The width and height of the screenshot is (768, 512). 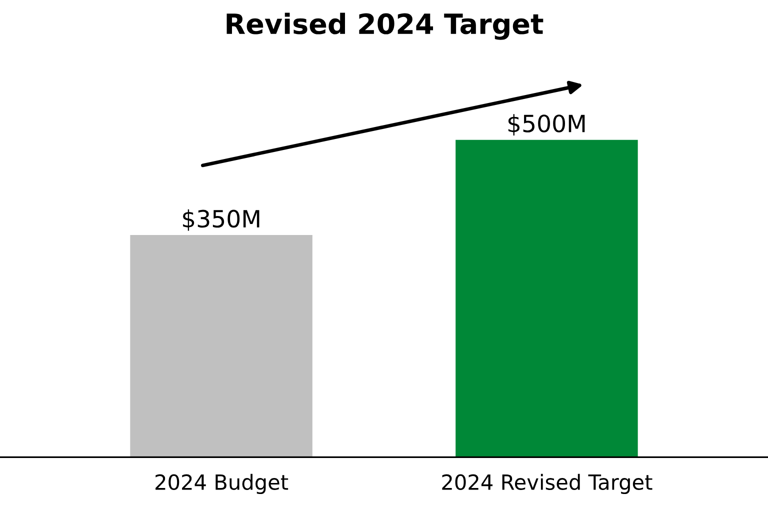 I want to click on x-tick-label: 2024 Budget, so click(x=222, y=484).